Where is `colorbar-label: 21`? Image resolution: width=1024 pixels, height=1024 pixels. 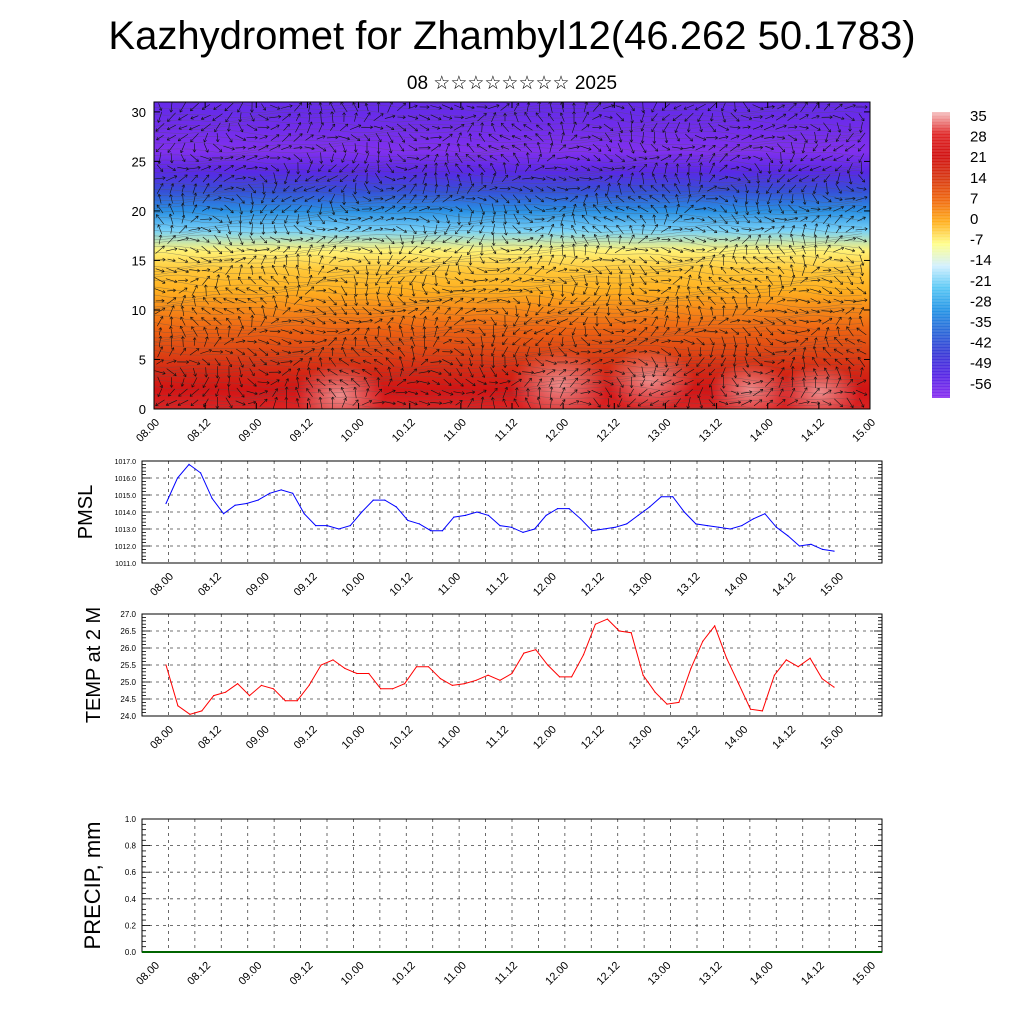
colorbar-label: 21 is located at coordinates (978, 157).